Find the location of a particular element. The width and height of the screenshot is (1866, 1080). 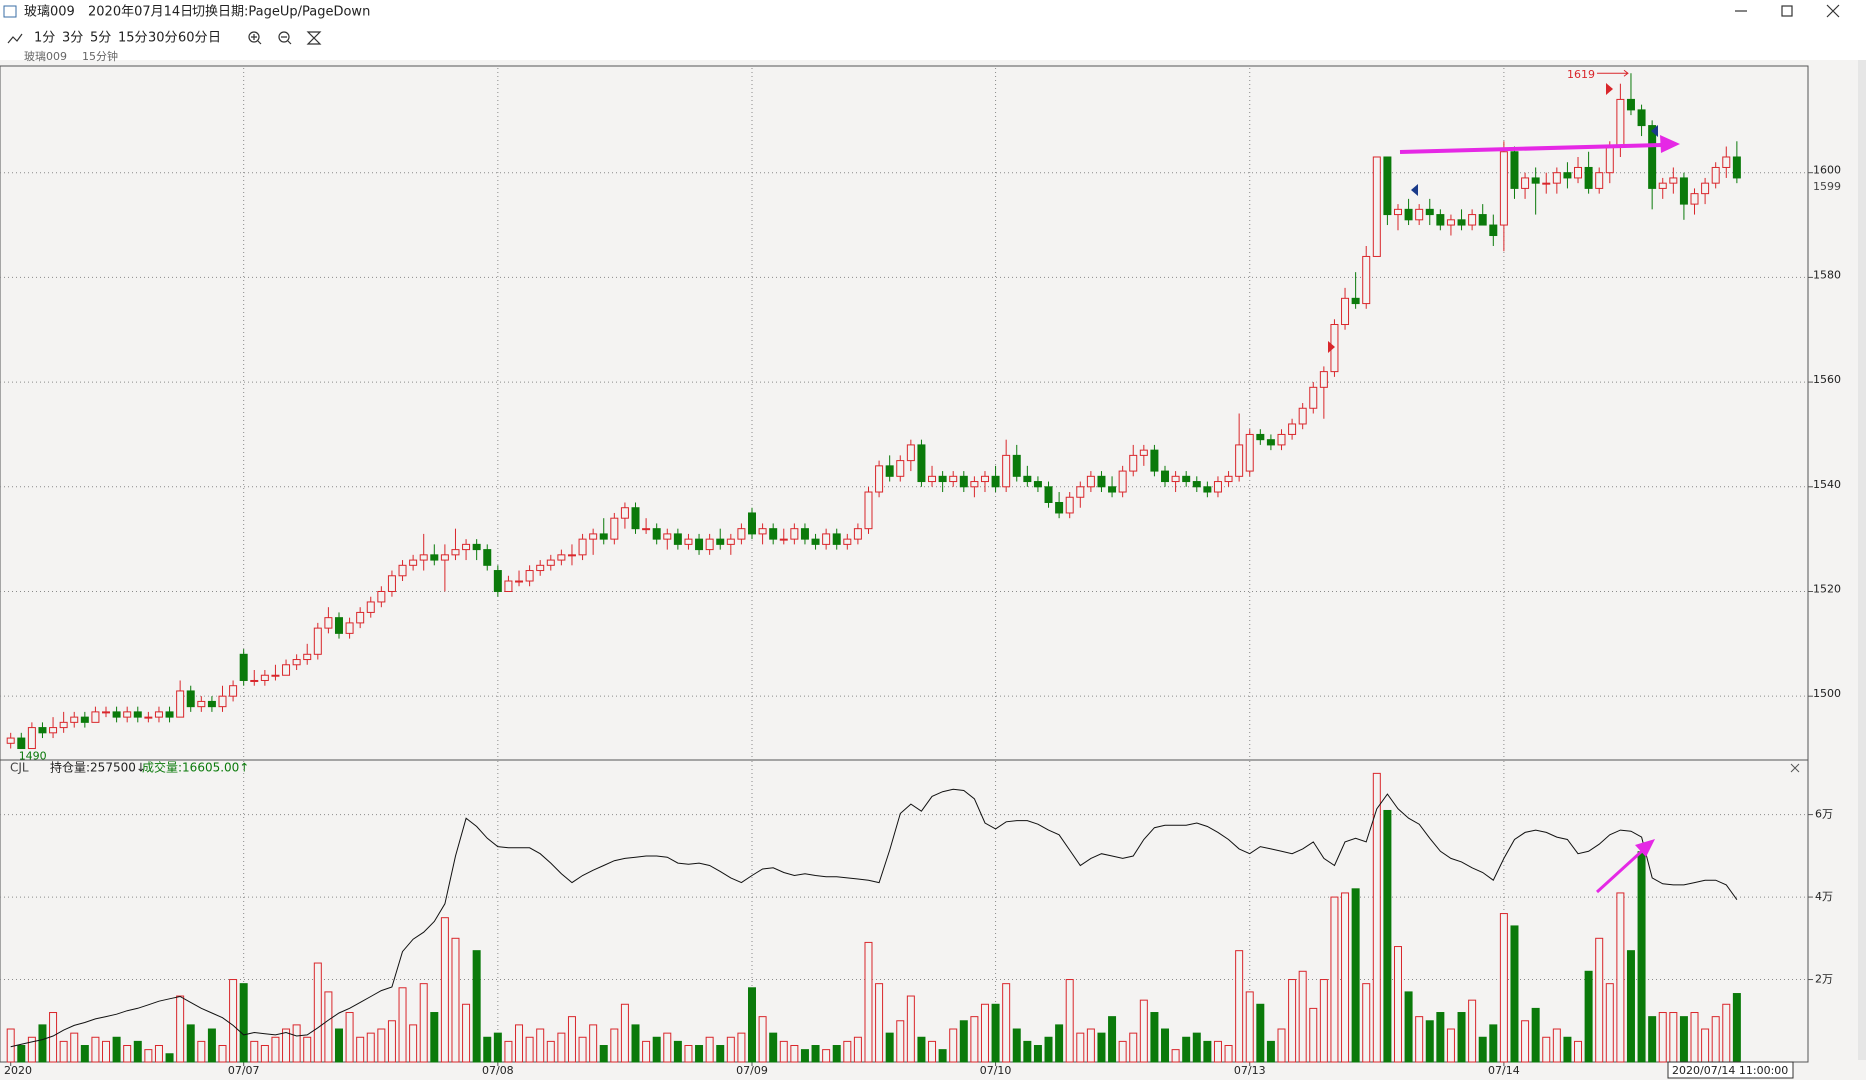

period-button: 3分 is located at coordinates (72, 38).